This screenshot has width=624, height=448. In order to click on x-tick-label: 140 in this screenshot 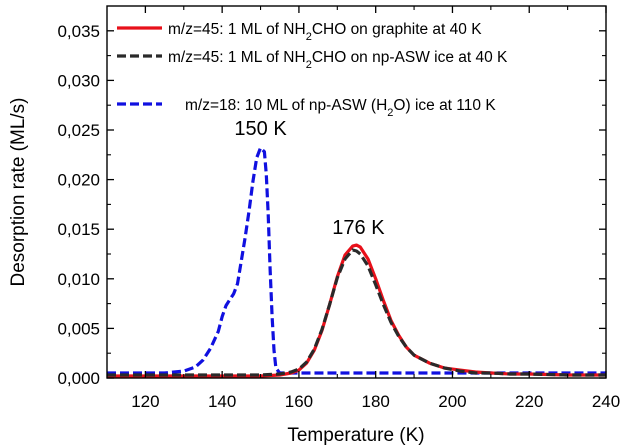, I will do `click(222, 401)`.